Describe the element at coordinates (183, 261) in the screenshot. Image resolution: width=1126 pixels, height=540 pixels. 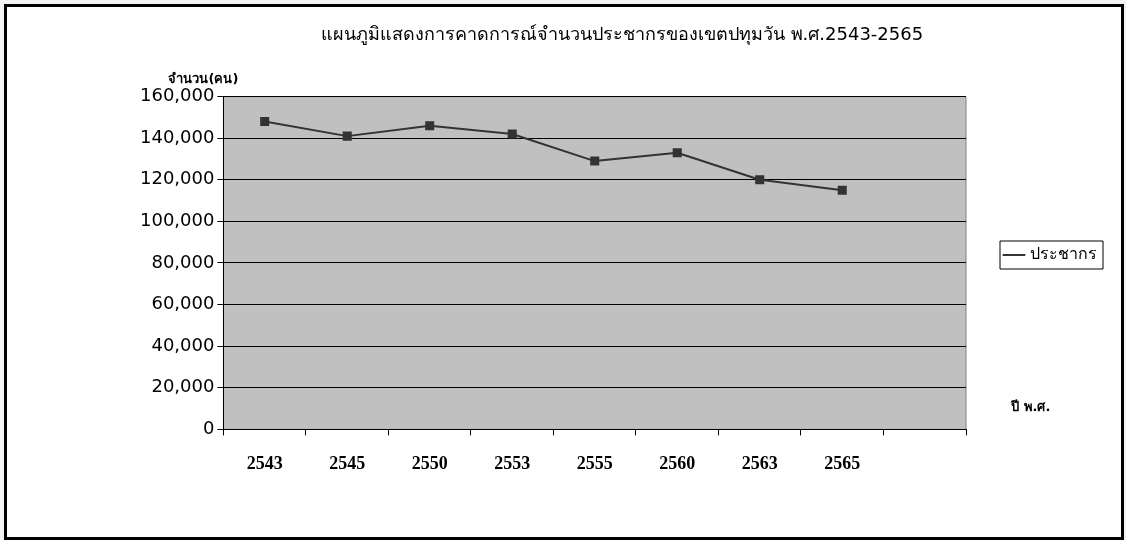
I see `y-tick-label: 80,000` at that location.